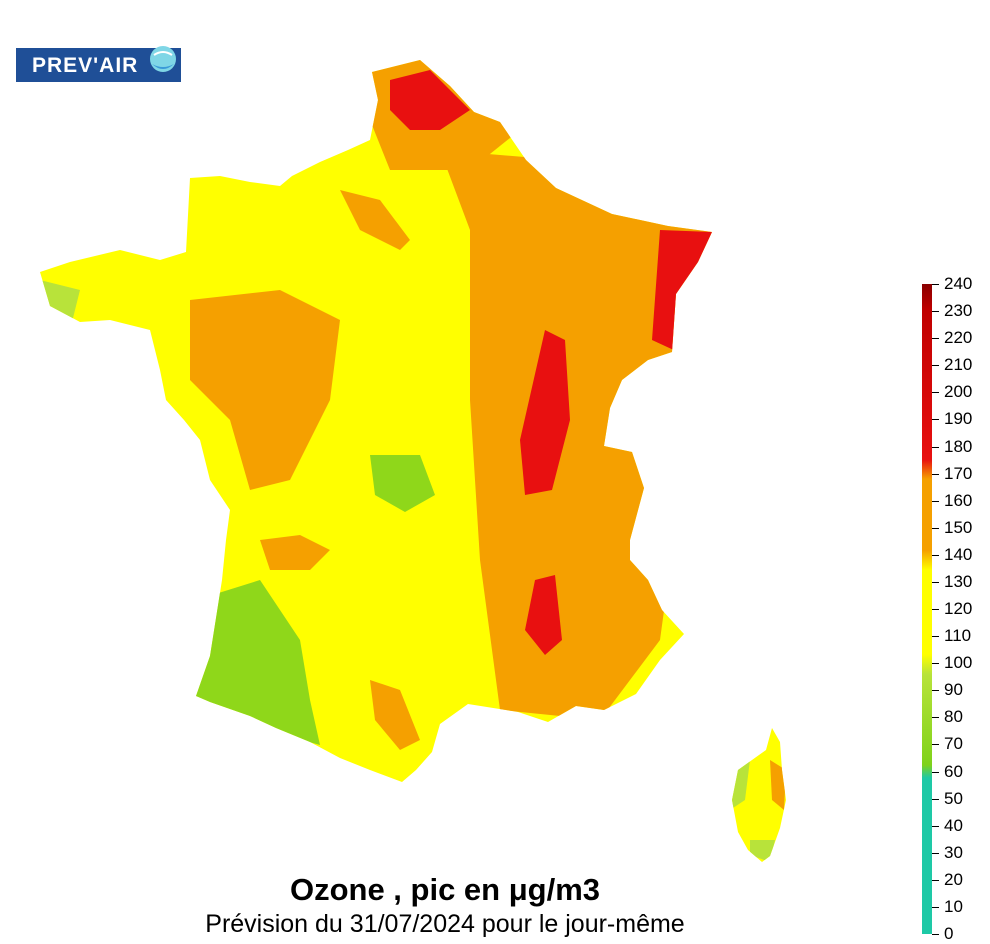 The image size is (990, 944). What do you see at coordinates (958, 663) in the screenshot?
I see `scale-tick-label: 100` at bounding box center [958, 663].